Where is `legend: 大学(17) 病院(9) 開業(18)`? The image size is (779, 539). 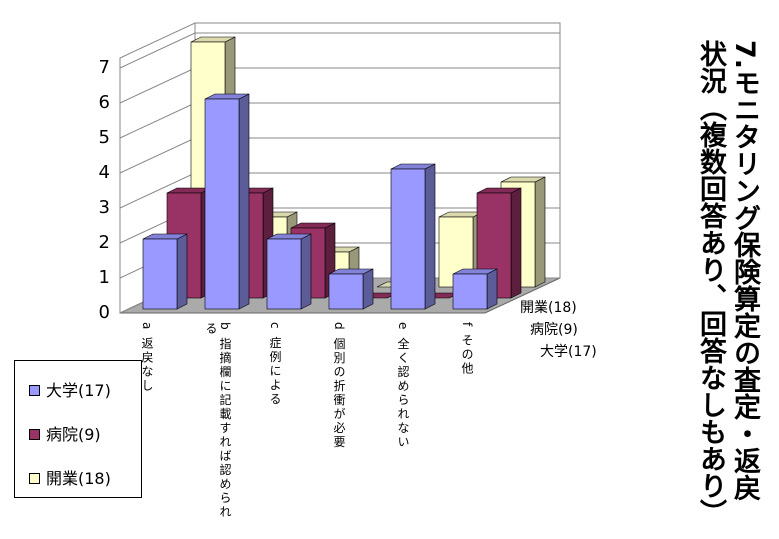
legend: 大学(17) 病院(9) 開業(18) is located at coordinates (78, 429).